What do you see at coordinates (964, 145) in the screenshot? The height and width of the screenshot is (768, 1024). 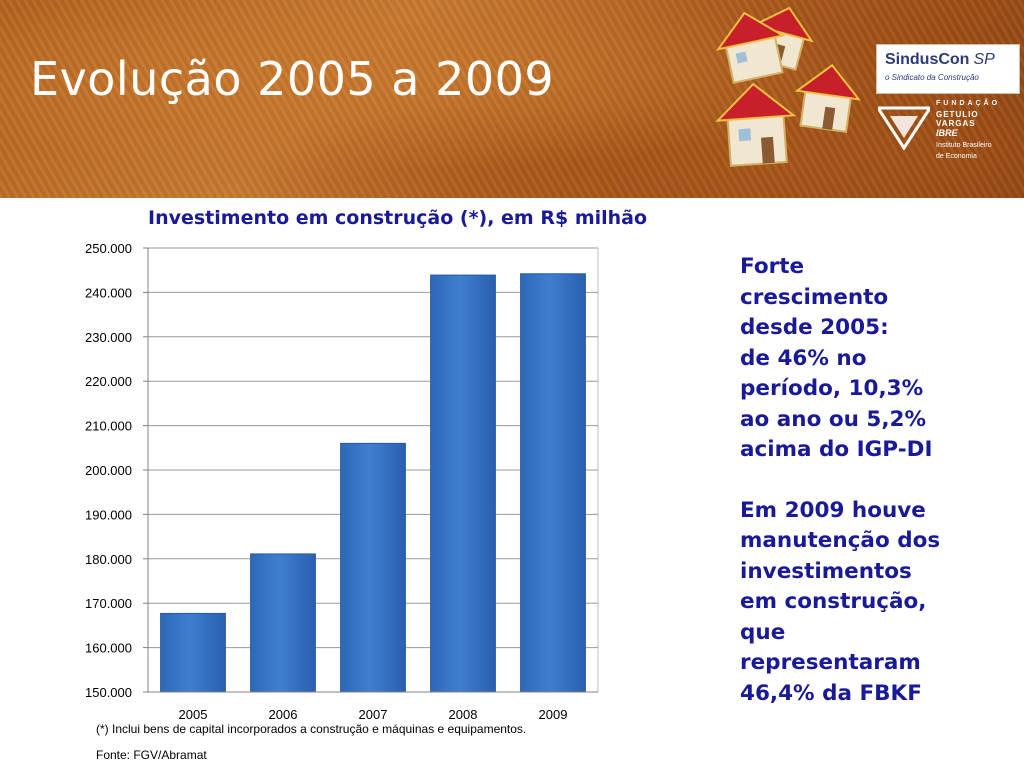 I see `fgv-institute-line1: Instituto Brasileiro` at bounding box center [964, 145].